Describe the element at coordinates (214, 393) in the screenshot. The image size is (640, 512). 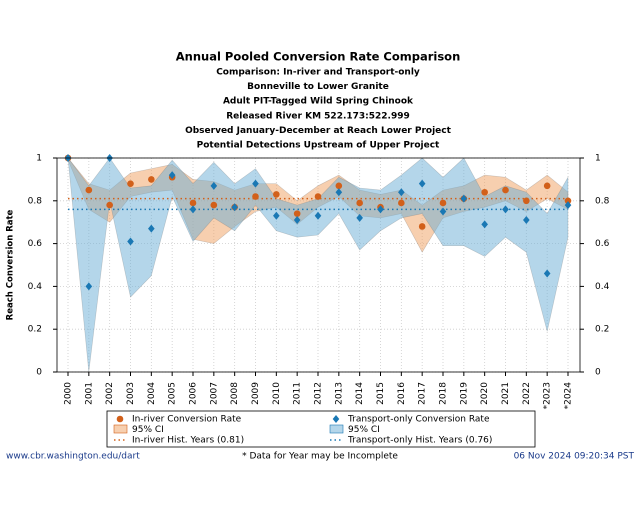
I see `x-tick-label: 2007` at that location.